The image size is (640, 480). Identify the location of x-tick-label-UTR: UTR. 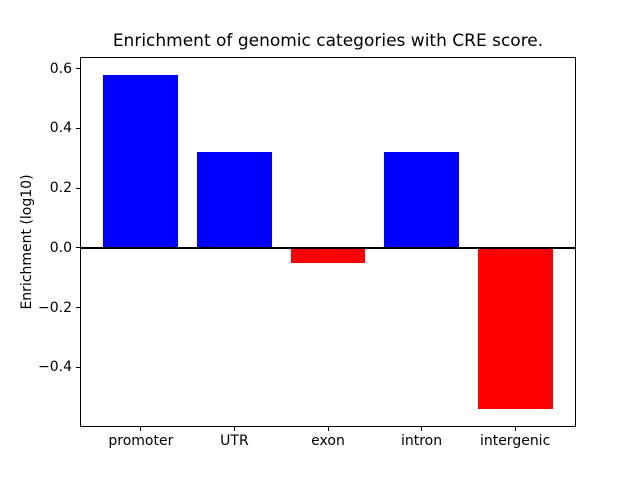
(234, 441).